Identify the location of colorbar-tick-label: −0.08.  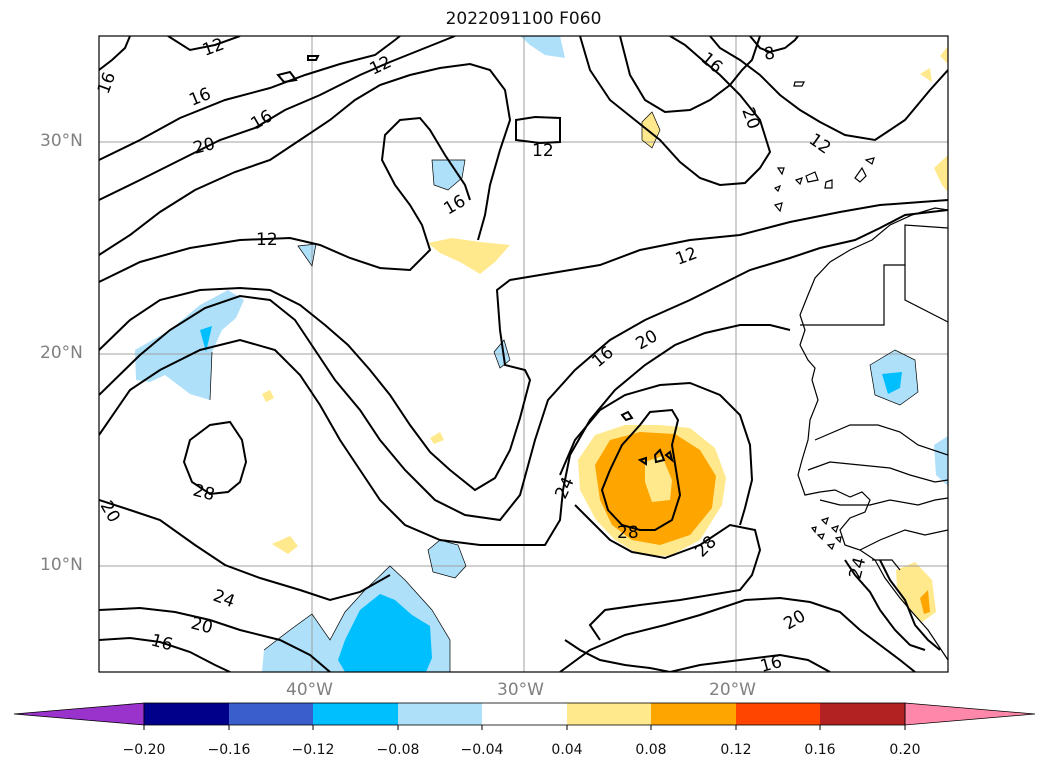
(398, 750).